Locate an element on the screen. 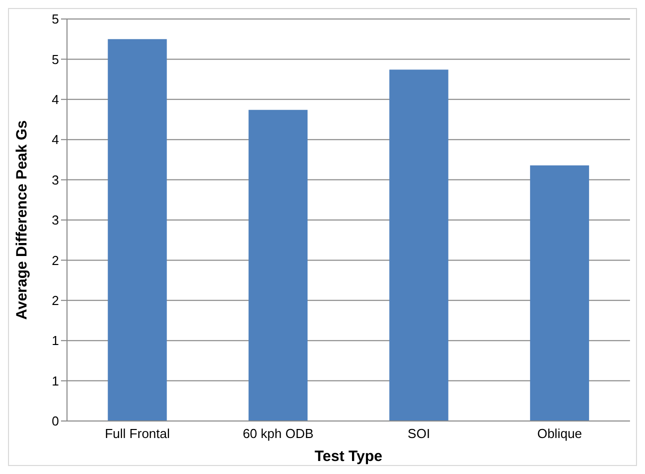 The width and height of the screenshot is (645, 474). x-tick-label: SOI is located at coordinates (419, 434).